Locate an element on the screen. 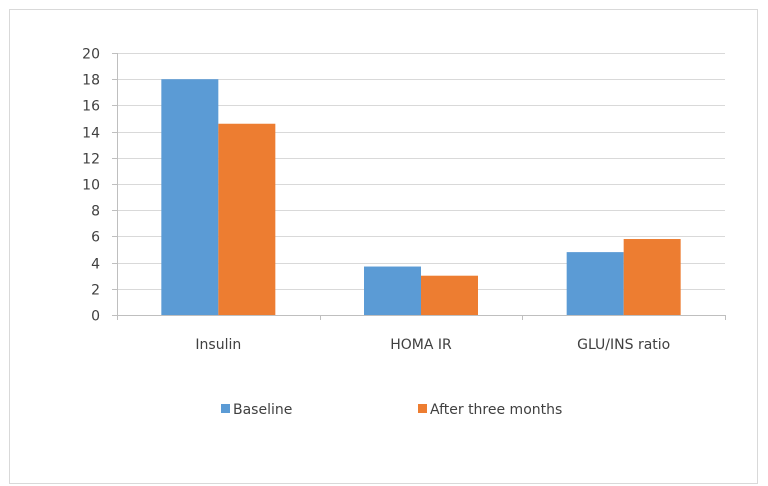 The width and height of the screenshot is (768, 486). y-tick-label: 20 is located at coordinates (91, 55).